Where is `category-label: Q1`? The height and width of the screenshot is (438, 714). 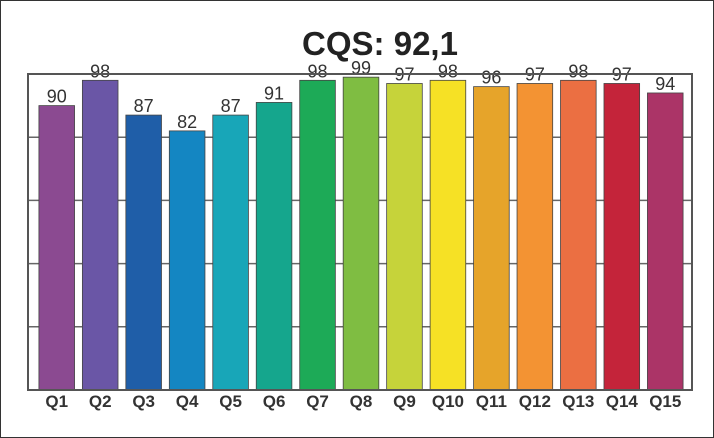
category-label: Q1 is located at coordinates (56, 401).